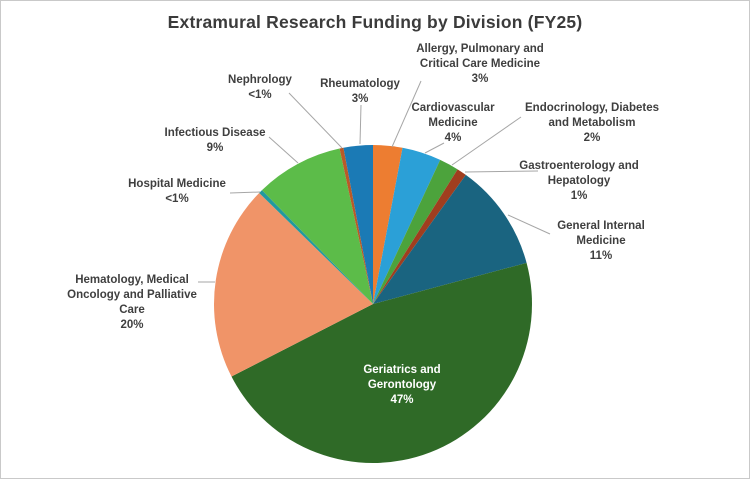 The height and width of the screenshot is (479, 750). I want to click on pie-slice-general-internal-medicine, so click(450, 239).